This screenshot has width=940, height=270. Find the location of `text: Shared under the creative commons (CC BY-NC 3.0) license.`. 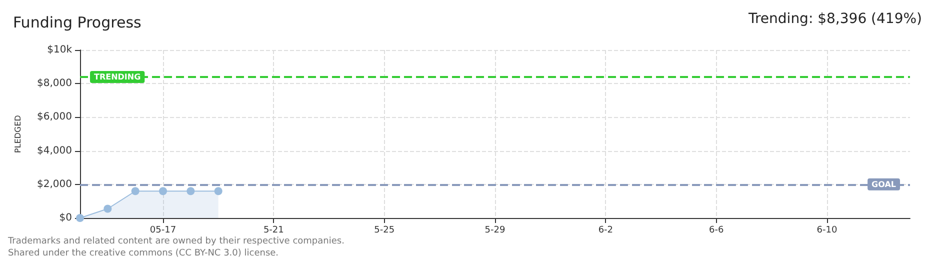

text: Shared under the creative commons (CC BY-NC 3.0) license. is located at coordinates (143, 253).